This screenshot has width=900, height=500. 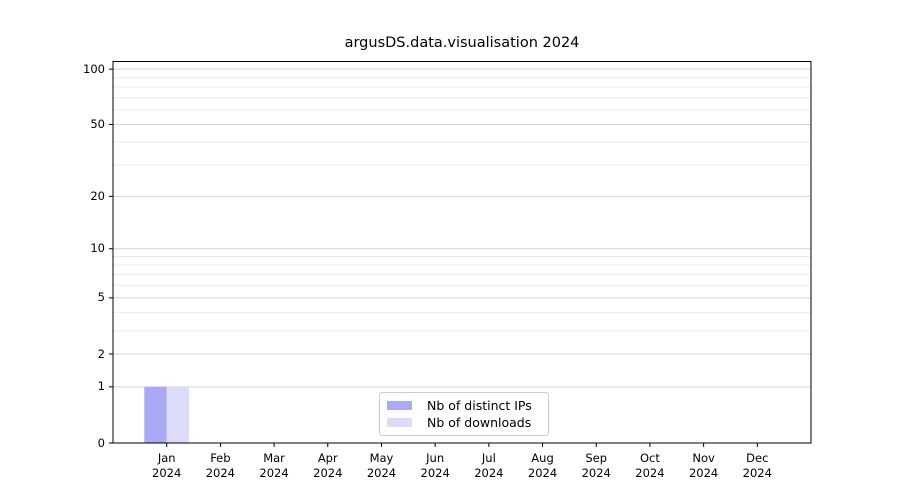 What do you see at coordinates (101, 353) in the screenshot?
I see `y-tick-label: 2` at bounding box center [101, 353].